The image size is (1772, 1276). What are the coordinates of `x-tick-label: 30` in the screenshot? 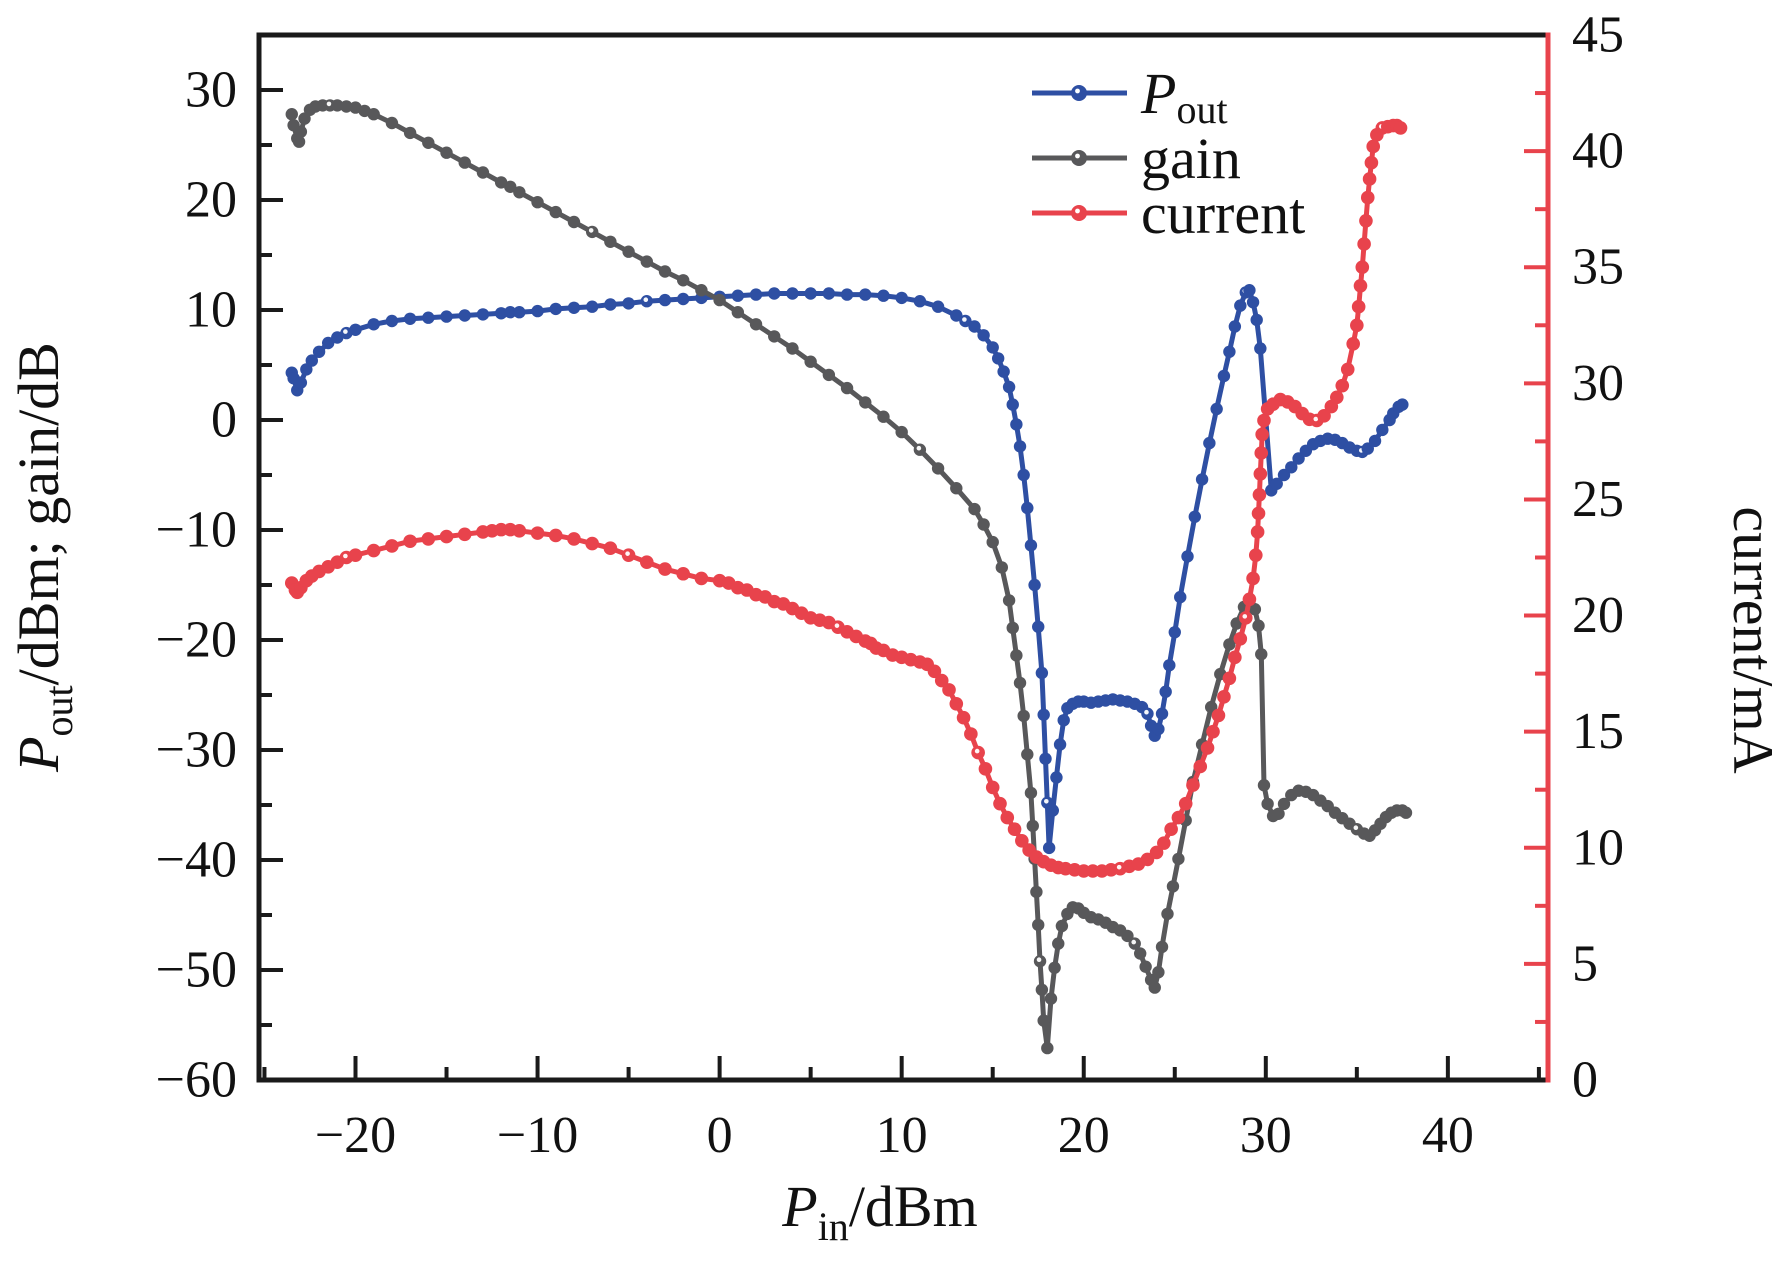 It's located at (1266, 1135).